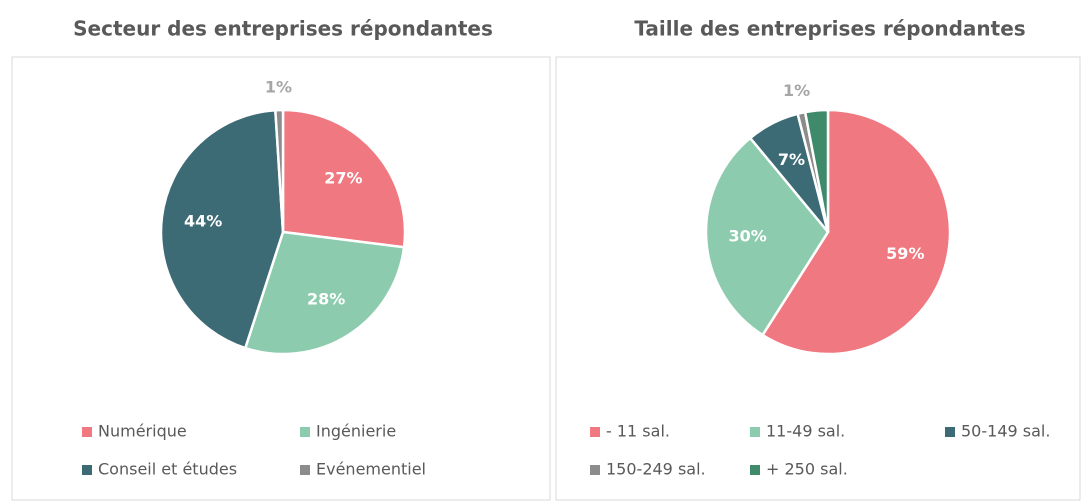  Describe the element at coordinates (1005, 431) in the screenshot. I see `legend-label: 50-149 sal.` at that location.